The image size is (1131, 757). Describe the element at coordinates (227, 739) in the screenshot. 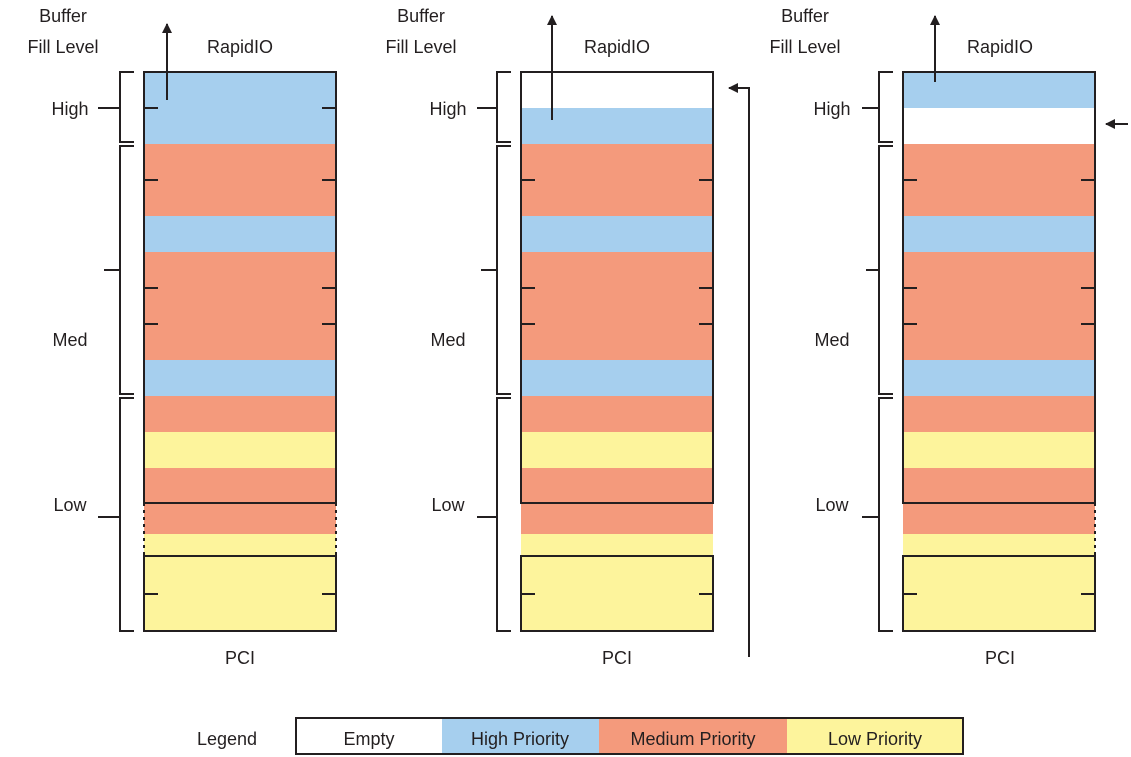

I see `legend-title: Legend` at that location.